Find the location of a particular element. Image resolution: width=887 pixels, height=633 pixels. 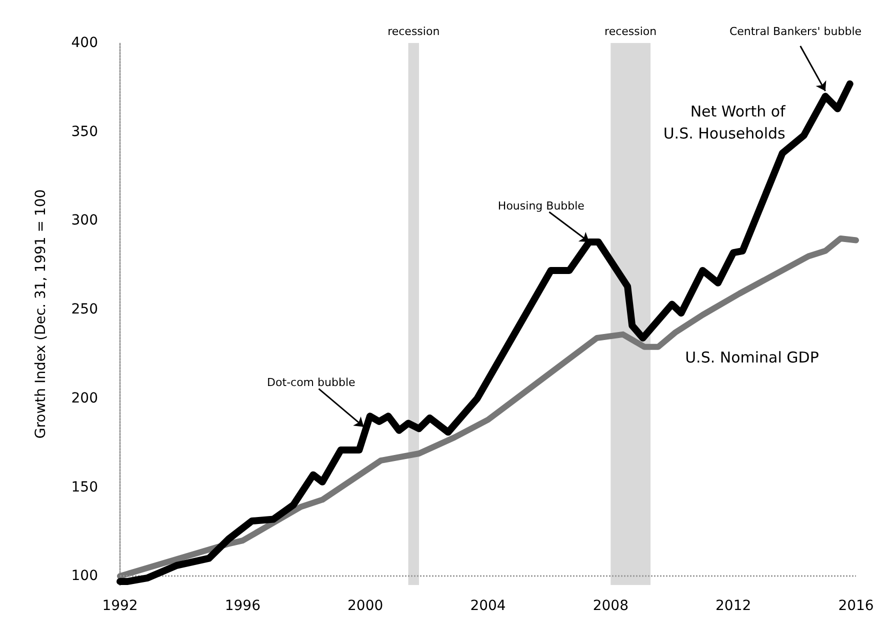

y-tick-label: 350 is located at coordinates (84, 132).